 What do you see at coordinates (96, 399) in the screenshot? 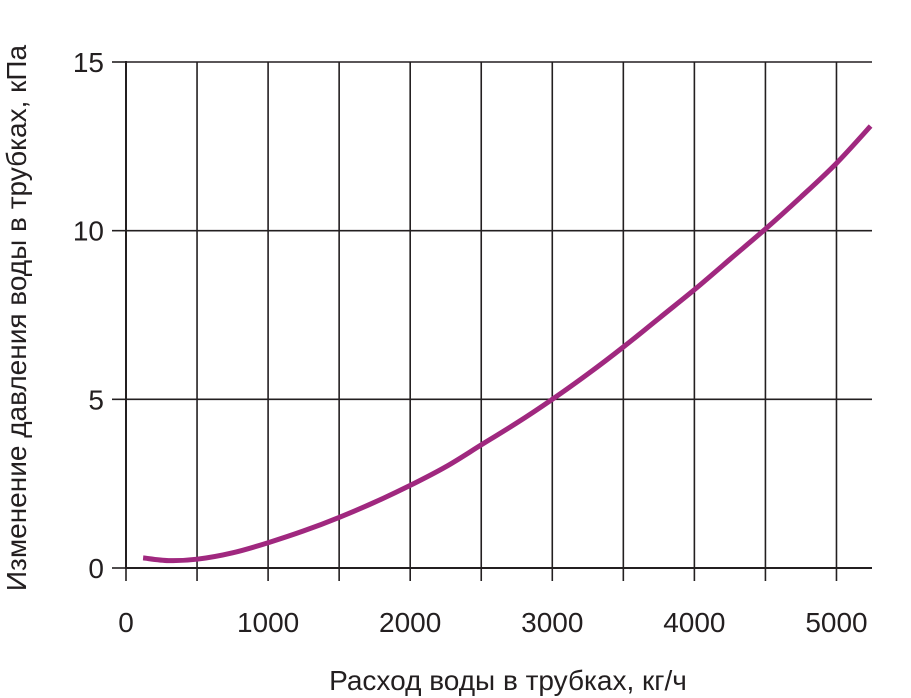
I see `y-tick-label: 5` at bounding box center [96, 399].